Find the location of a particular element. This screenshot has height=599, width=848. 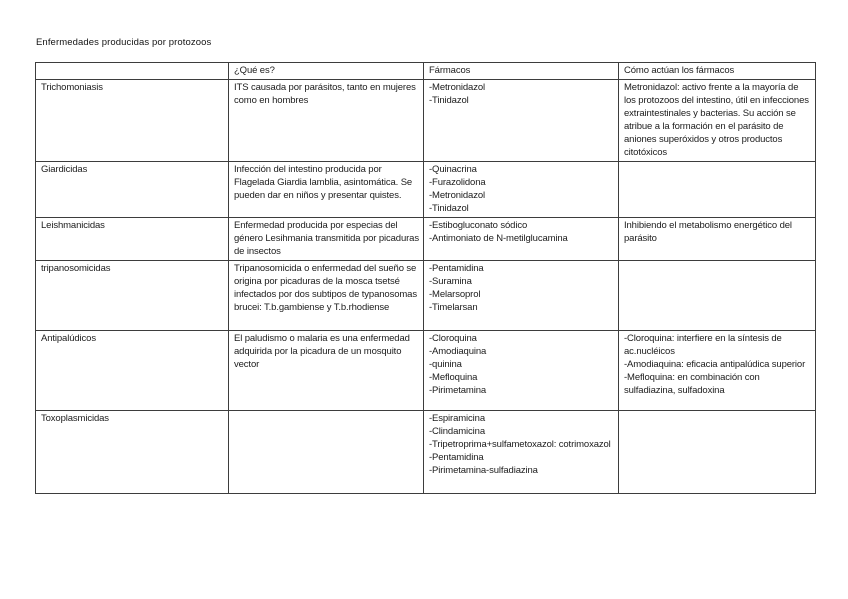

cell-disease: Antipalúdicos is located at coordinates (132, 370).